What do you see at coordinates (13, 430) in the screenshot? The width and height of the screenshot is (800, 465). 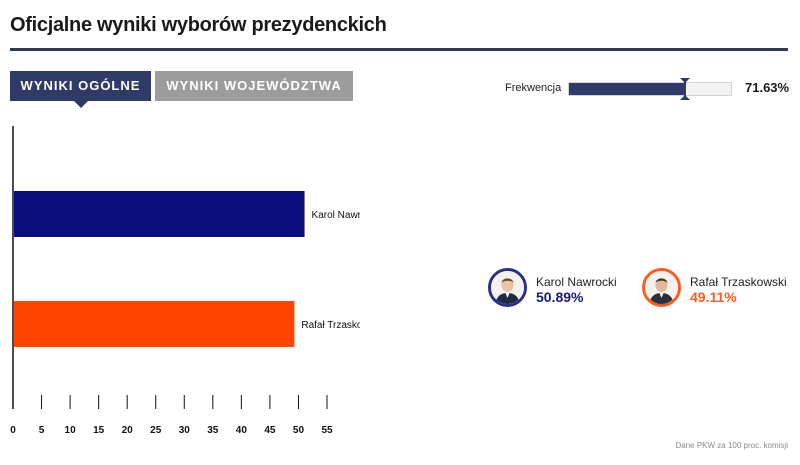 I see `x-tick-label: 0` at bounding box center [13, 430].